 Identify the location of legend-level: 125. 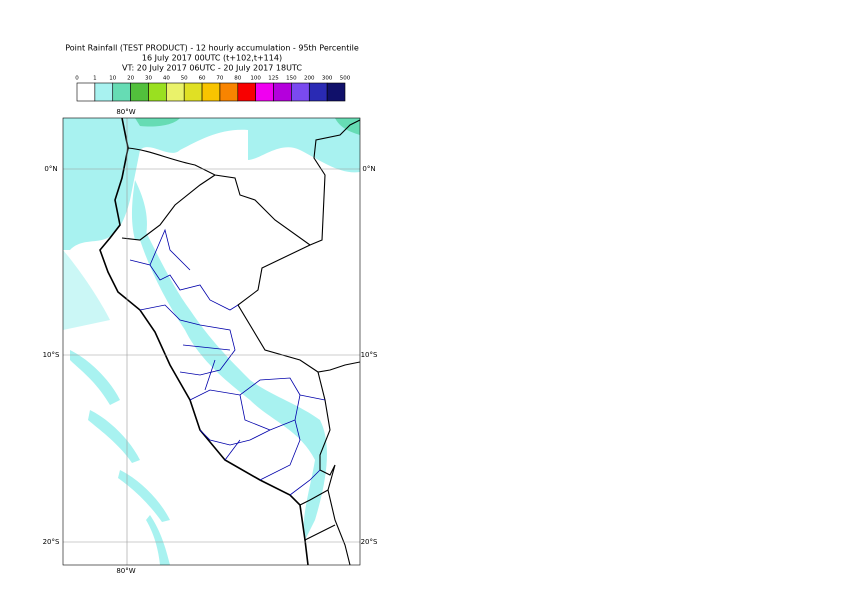
(273, 79).